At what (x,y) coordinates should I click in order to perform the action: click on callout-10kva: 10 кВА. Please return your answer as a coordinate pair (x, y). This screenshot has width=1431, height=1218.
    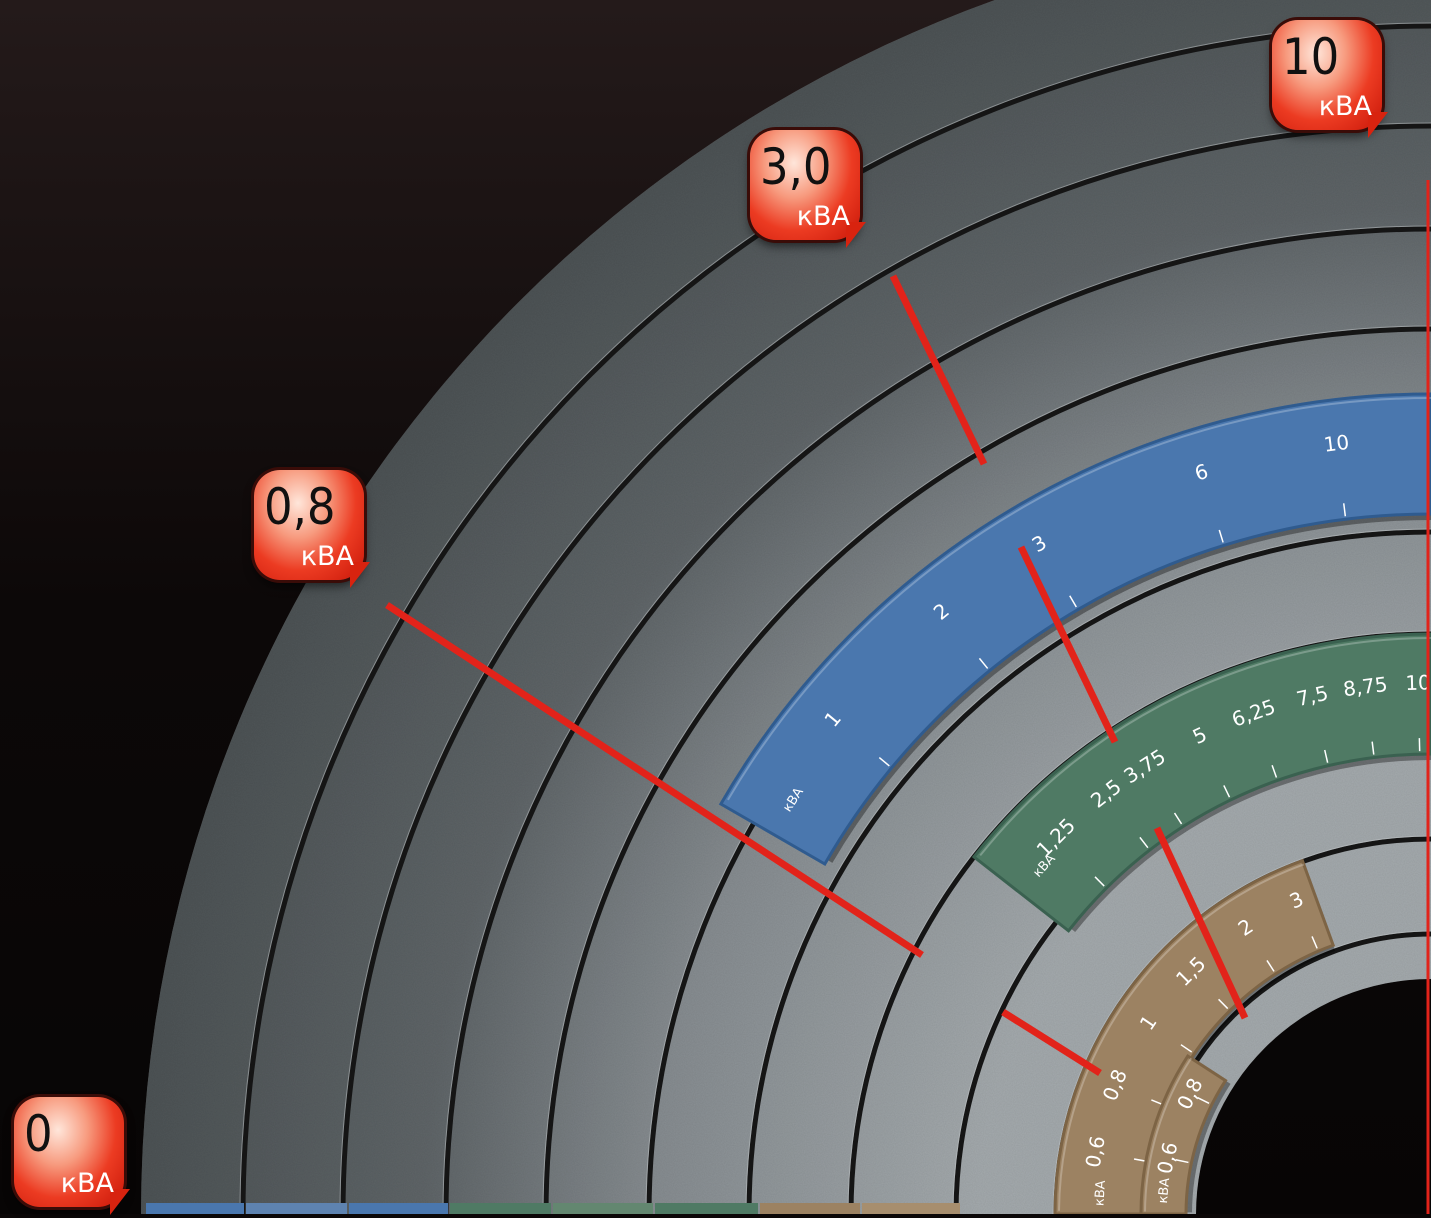
    Looking at the image, I should click on (1327, 75).